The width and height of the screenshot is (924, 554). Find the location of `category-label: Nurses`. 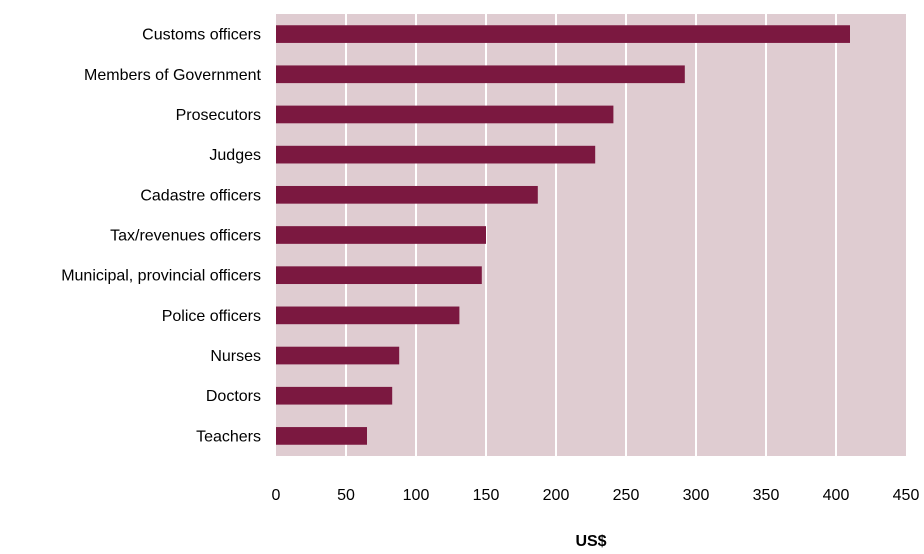

category-label: Nurses is located at coordinates (235, 356).